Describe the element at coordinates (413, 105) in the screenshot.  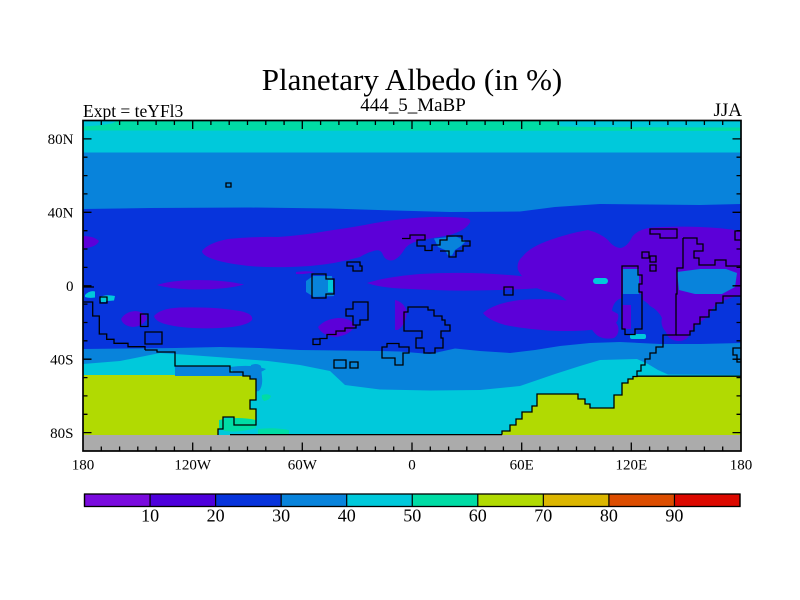
I see `svg-text: 444_5_MaBP` at that location.